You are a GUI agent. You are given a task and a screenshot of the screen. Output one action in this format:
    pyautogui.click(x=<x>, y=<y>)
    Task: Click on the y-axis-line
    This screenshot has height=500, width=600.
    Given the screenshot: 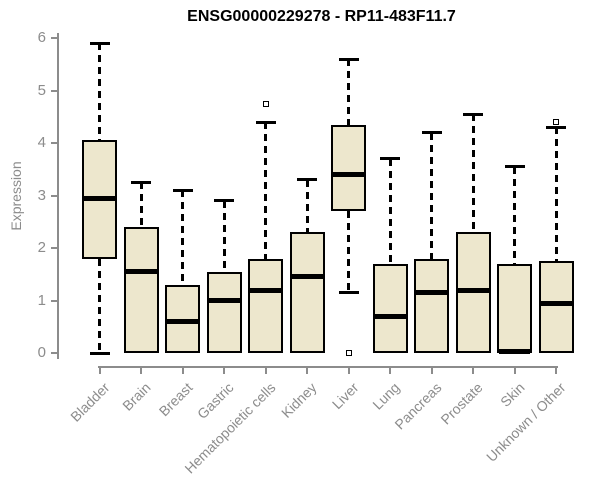 What is the action you would take?
    pyautogui.click(x=58, y=196)
    